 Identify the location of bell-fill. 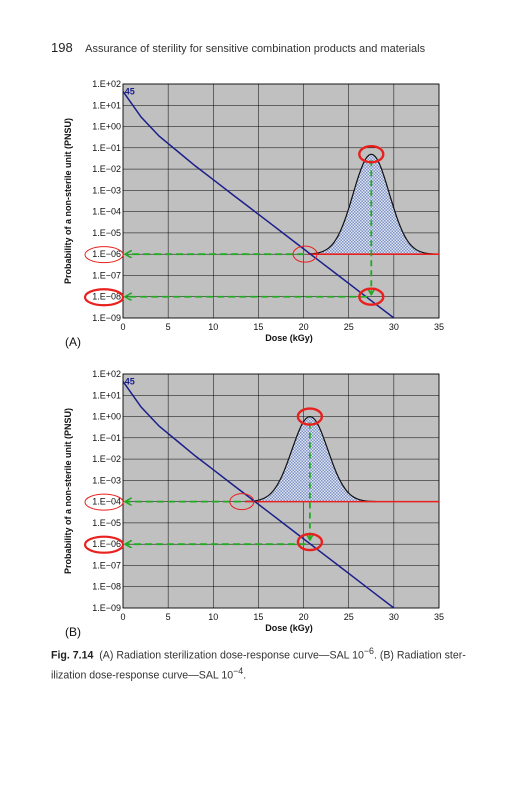
(310, 459).